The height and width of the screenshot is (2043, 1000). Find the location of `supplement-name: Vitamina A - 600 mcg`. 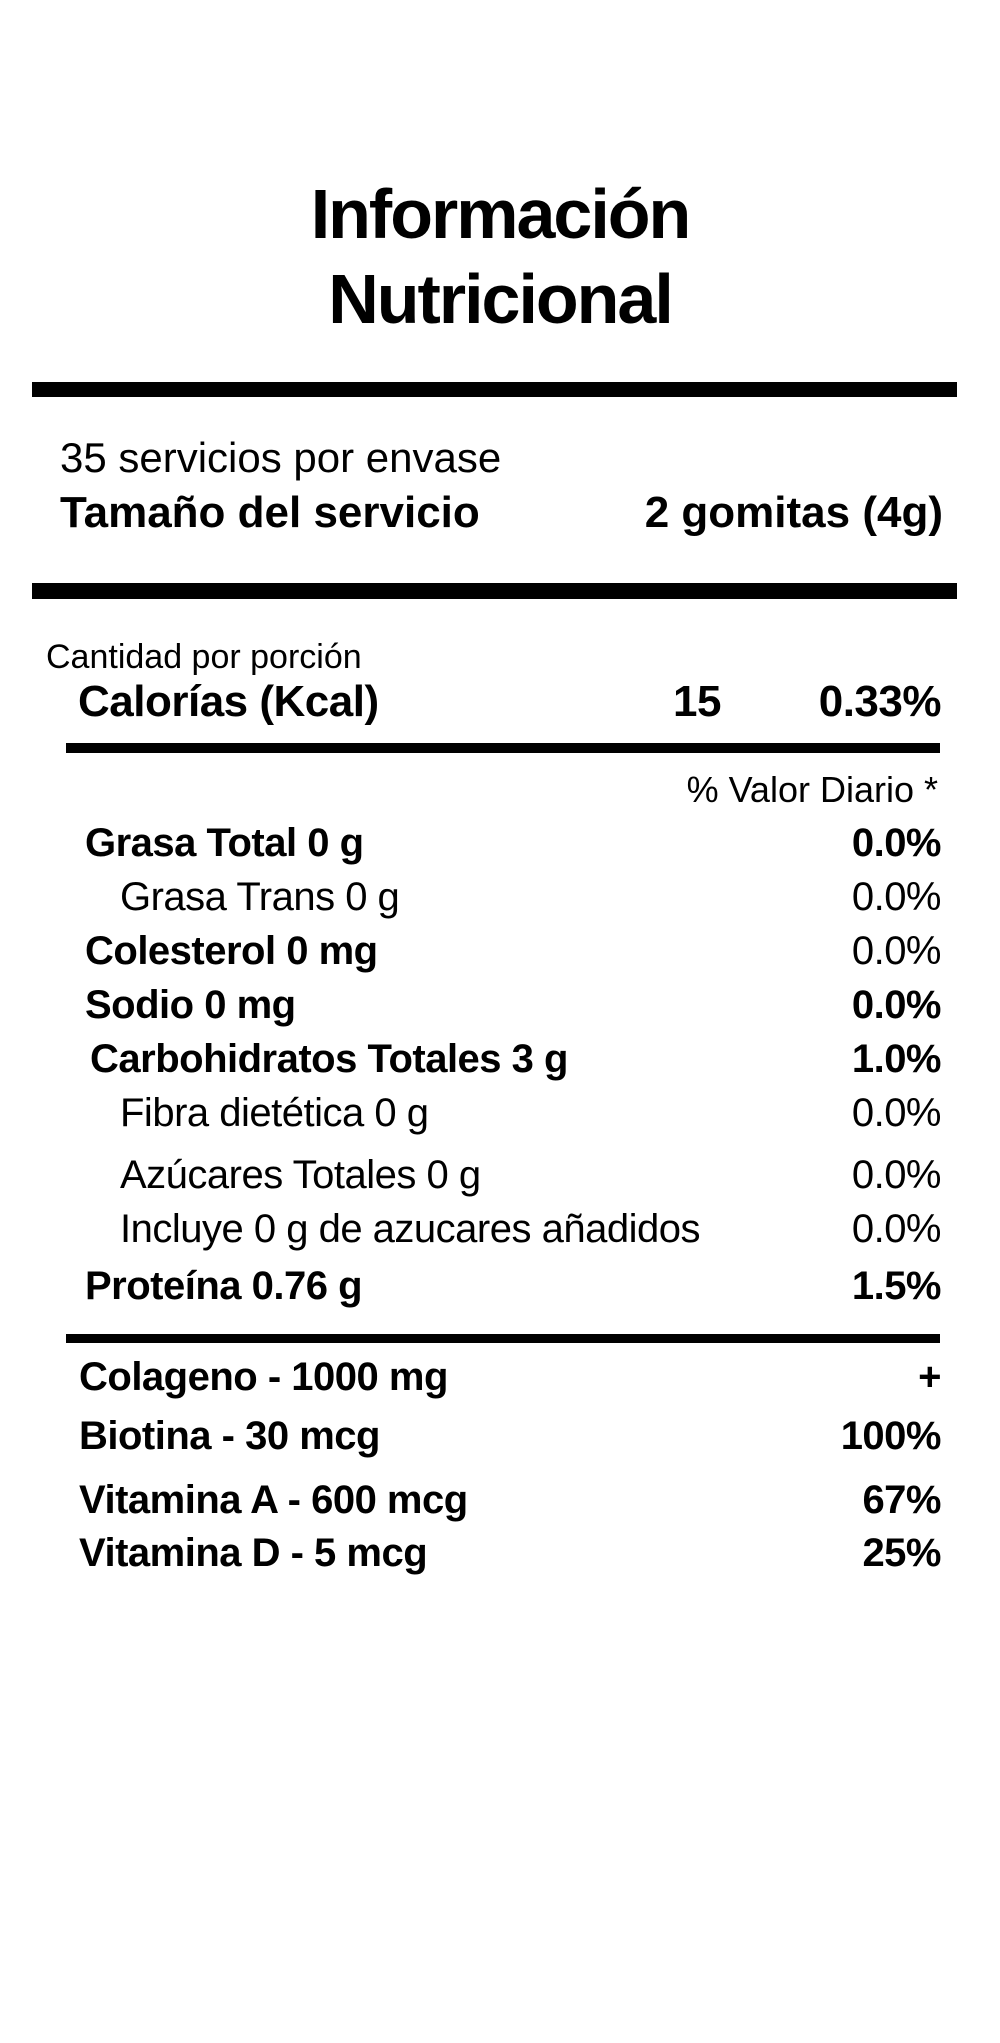

supplement-name: Vitamina A - 600 mcg is located at coordinates (273, 1500).